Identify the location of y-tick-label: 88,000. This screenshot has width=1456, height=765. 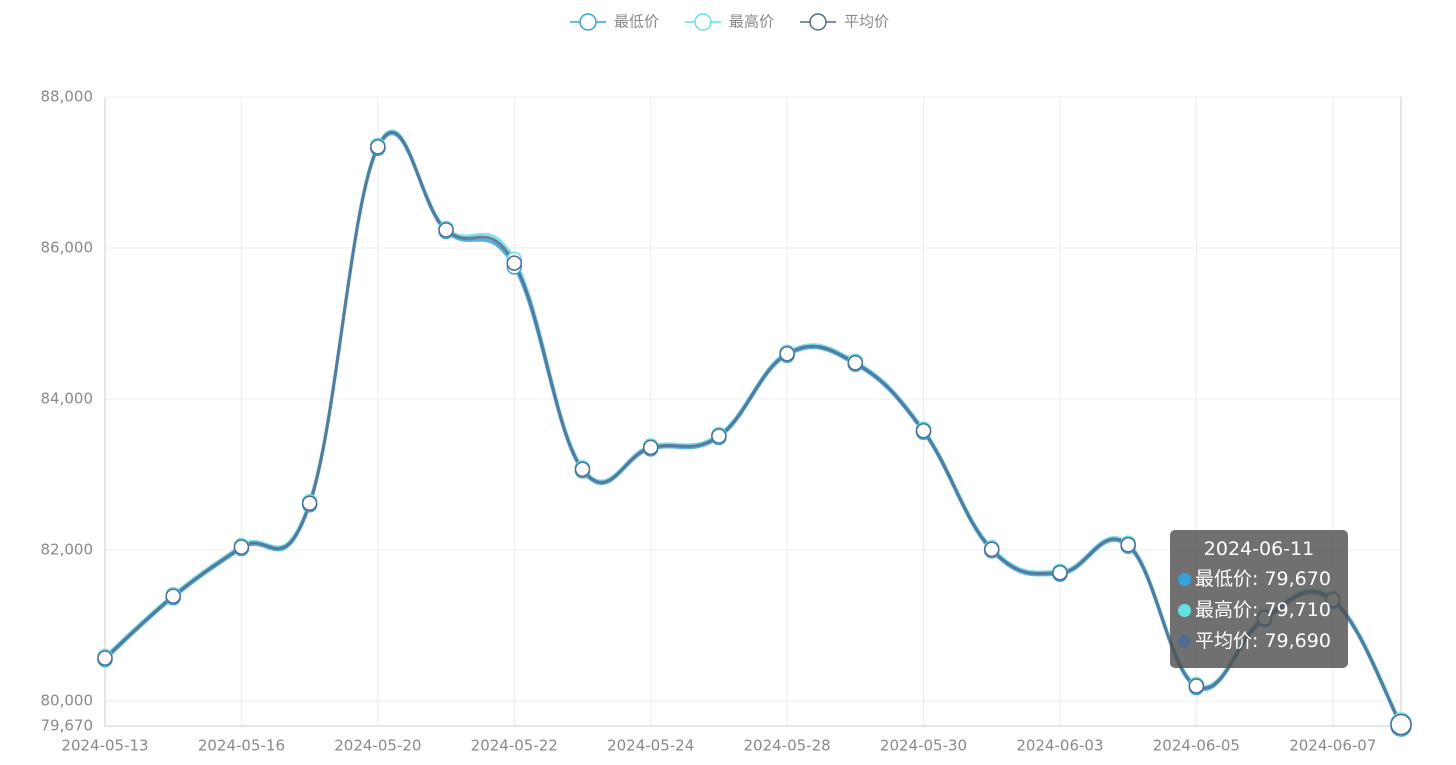
(67, 97).